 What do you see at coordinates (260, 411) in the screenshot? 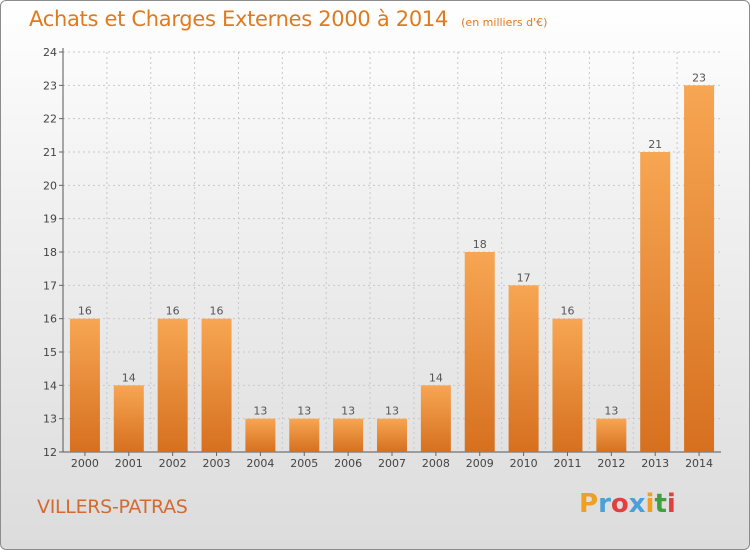
I see `data-label-2004: 13` at bounding box center [260, 411].